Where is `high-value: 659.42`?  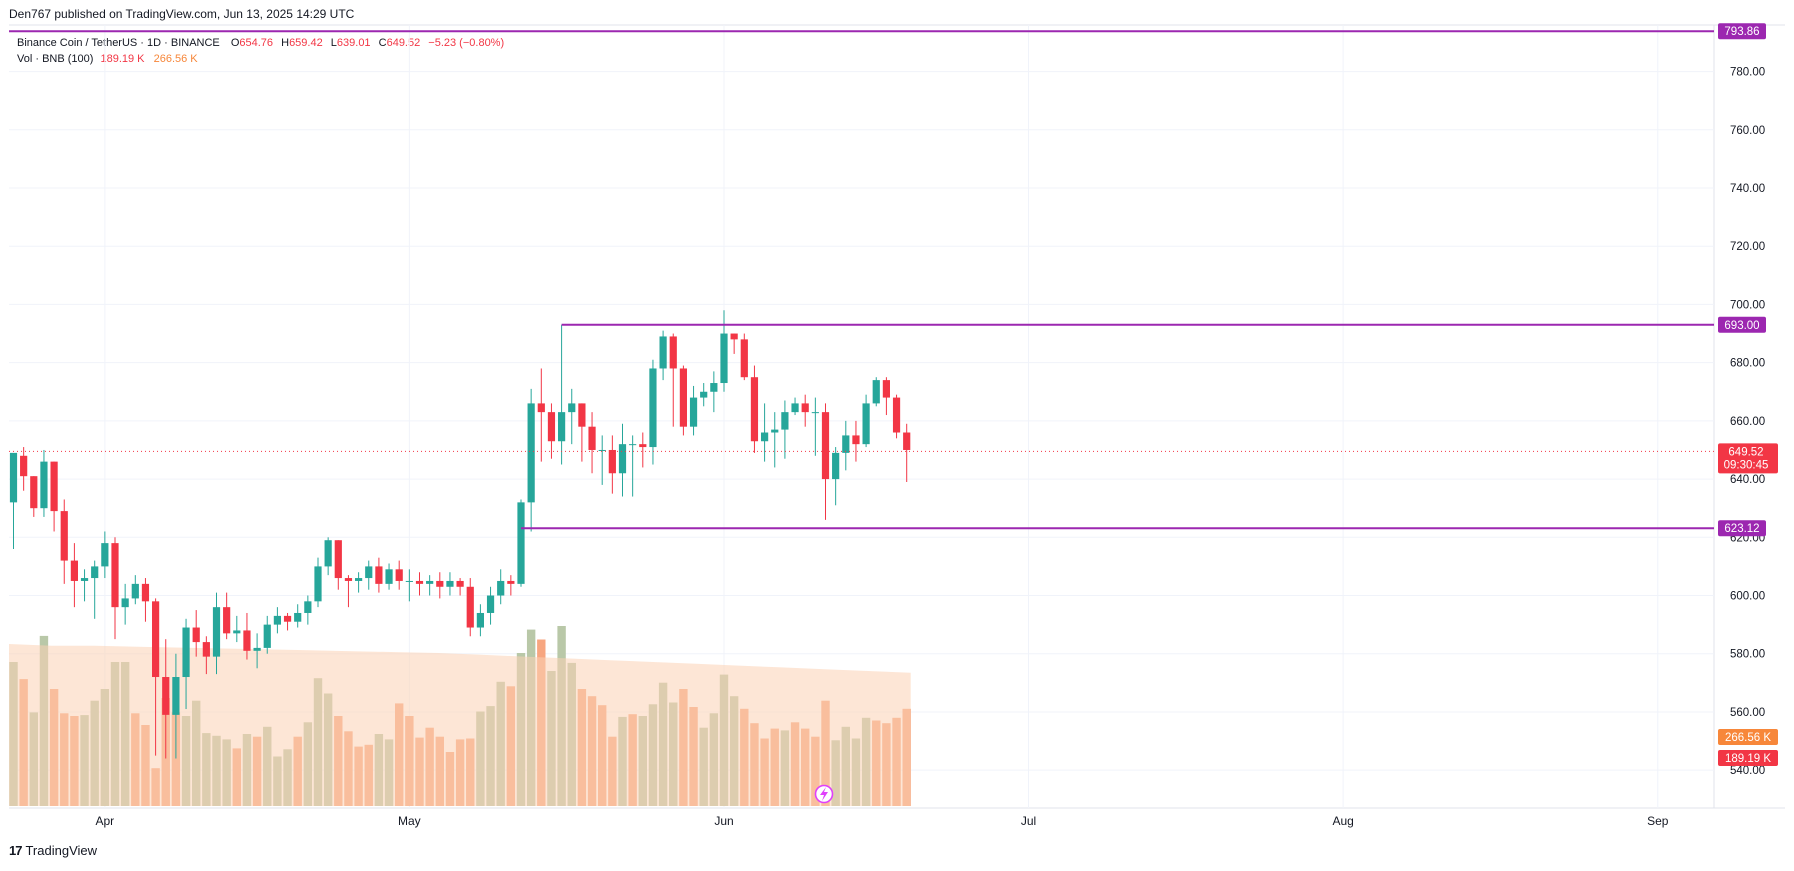 high-value: 659.42 is located at coordinates (306, 43).